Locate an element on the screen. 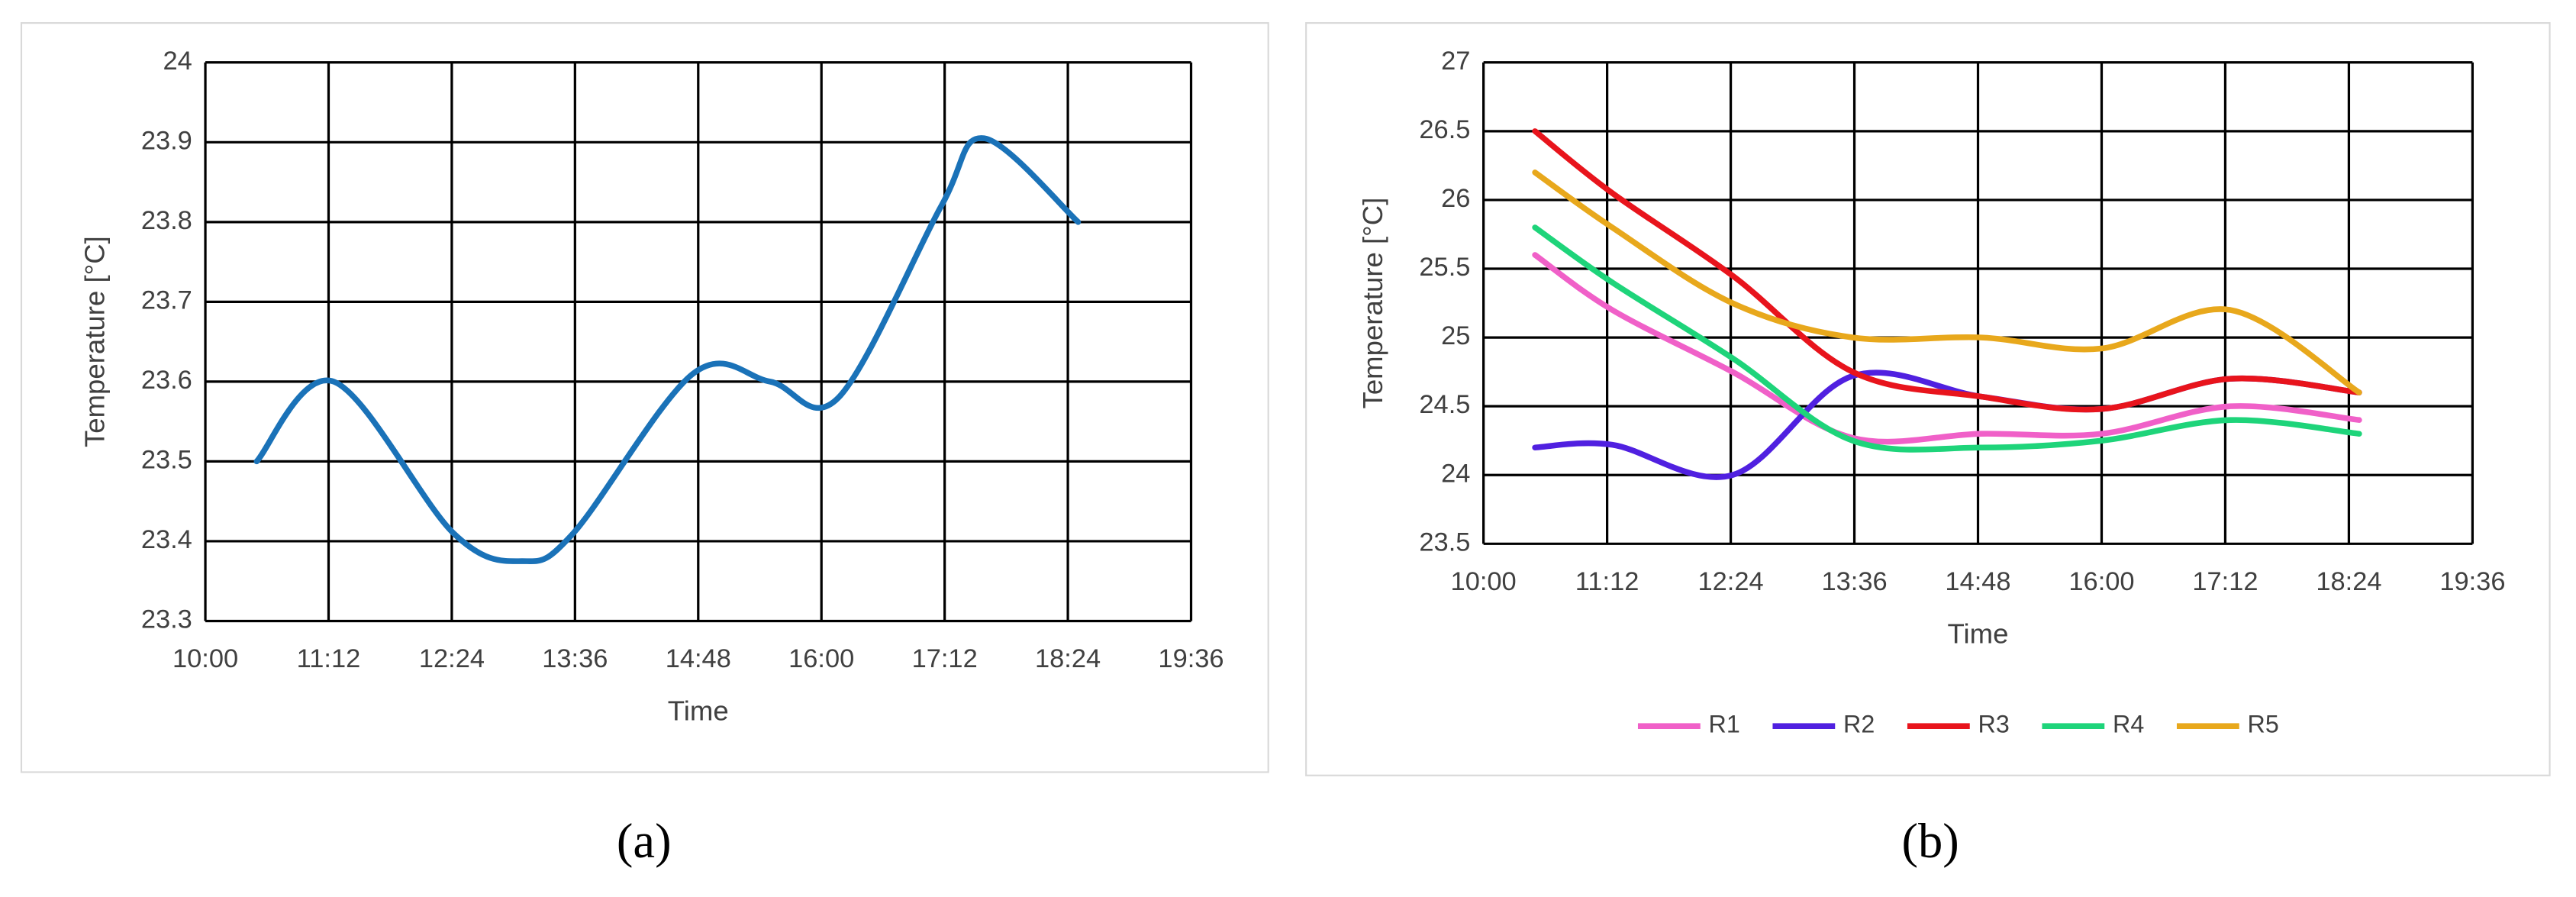  caption: (b) is located at coordinates (1930, 841).